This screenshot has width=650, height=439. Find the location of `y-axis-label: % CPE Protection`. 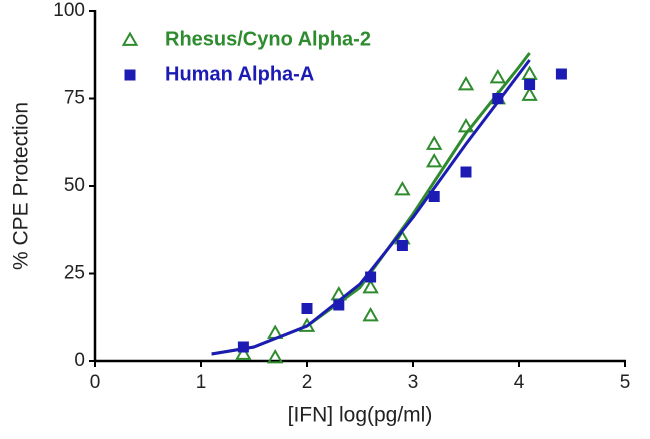

y-axis-label: % CPE Protection is located at coordinates (21, 186).